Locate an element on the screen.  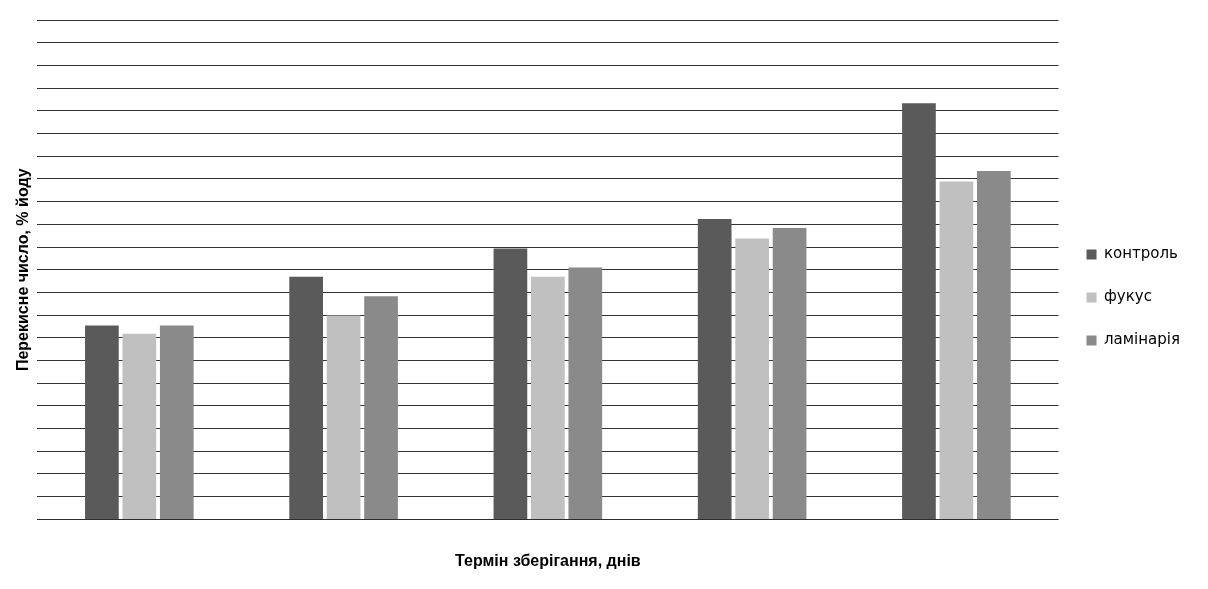
legend-label: ламінарія is located at coordinates (1142, 339).